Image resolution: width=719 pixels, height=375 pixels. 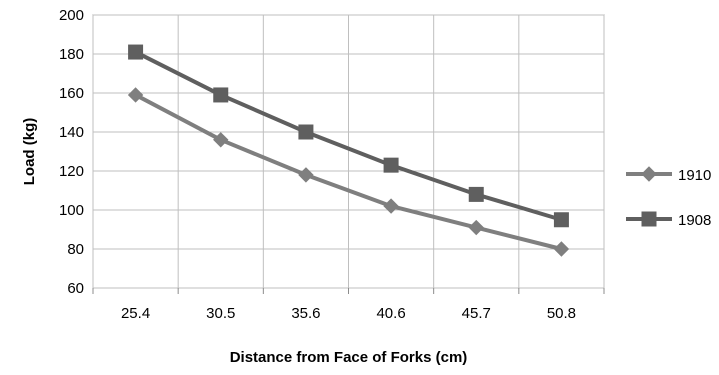 I want to click on y-tick-label: 180, so click(x=71, y=54).